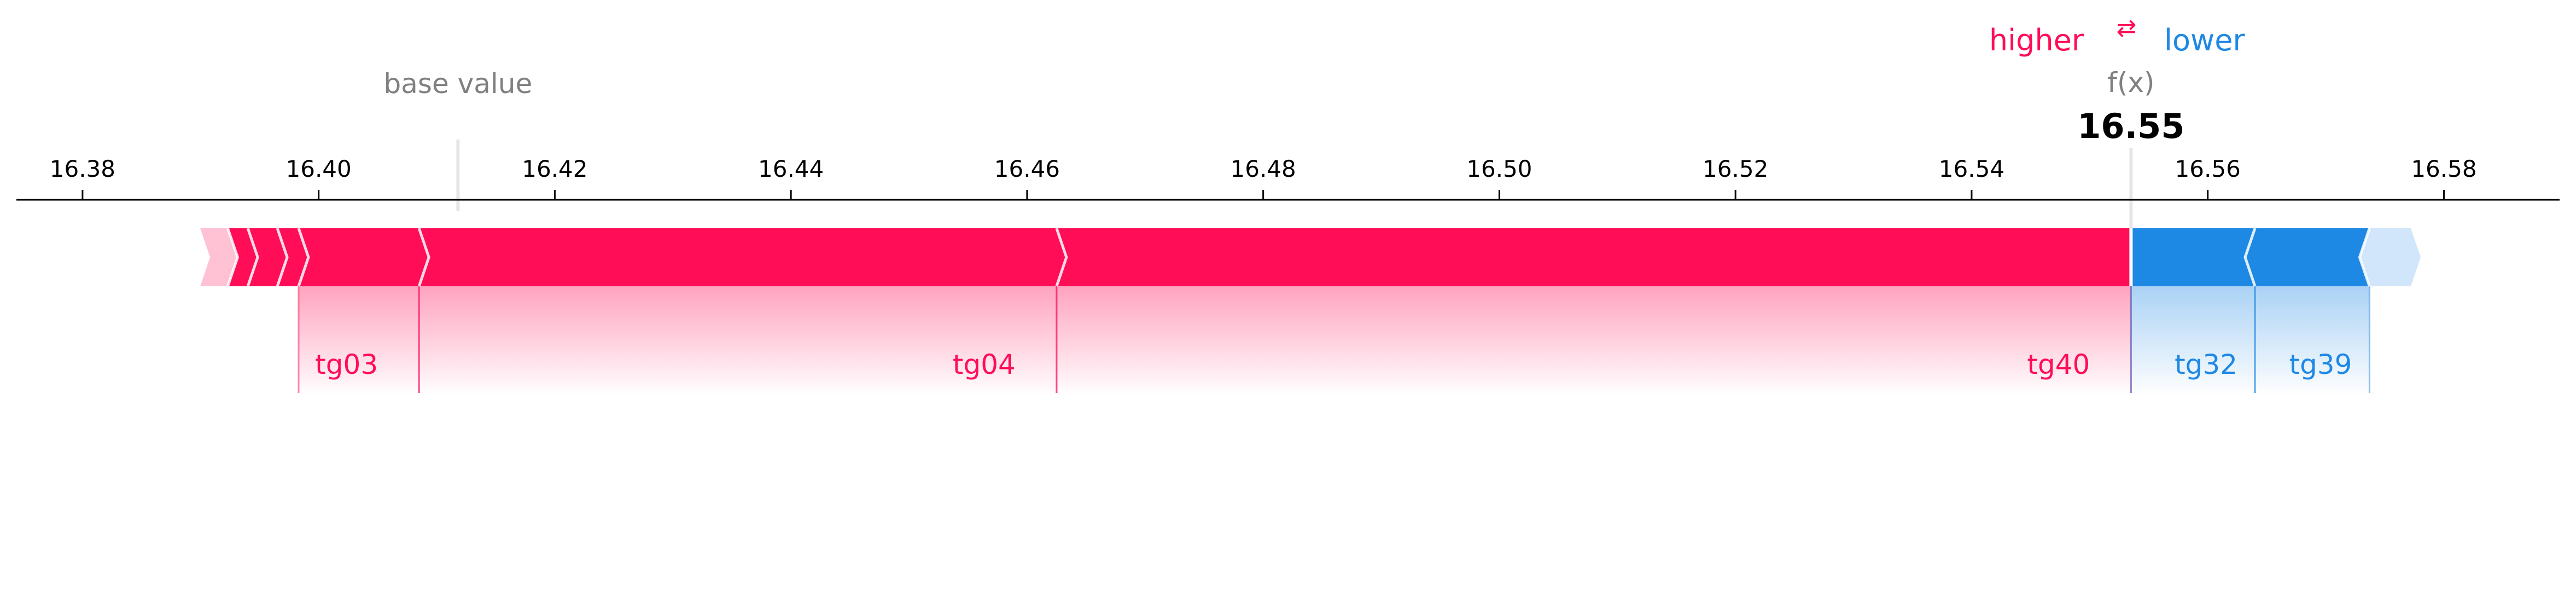 Image resolution: width=2576 pixels, height=595 pixels. Describe the element at coordinates (984, 364) in the screenshot. I see `feature-label-tg04: tg04` at that location.